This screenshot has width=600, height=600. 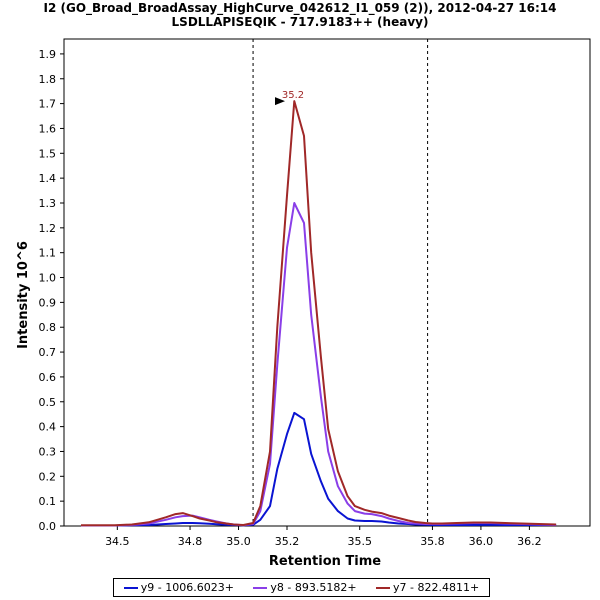 What do you see at coordinates (280, 101) in the screenshot?
I see `peak-arrow-icon` at bounding box center [280, 101].